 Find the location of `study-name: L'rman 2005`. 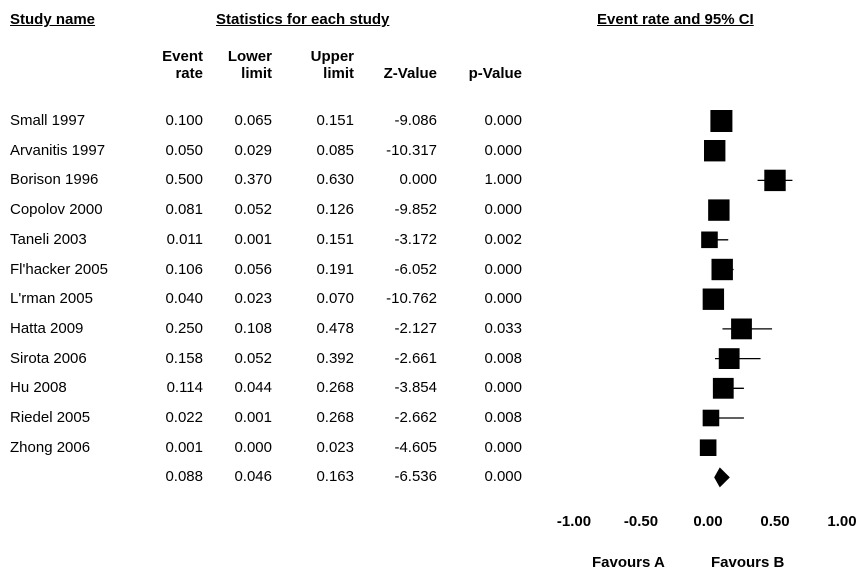

study-name: L'rman 2005 is located at coordinates (51, 299).